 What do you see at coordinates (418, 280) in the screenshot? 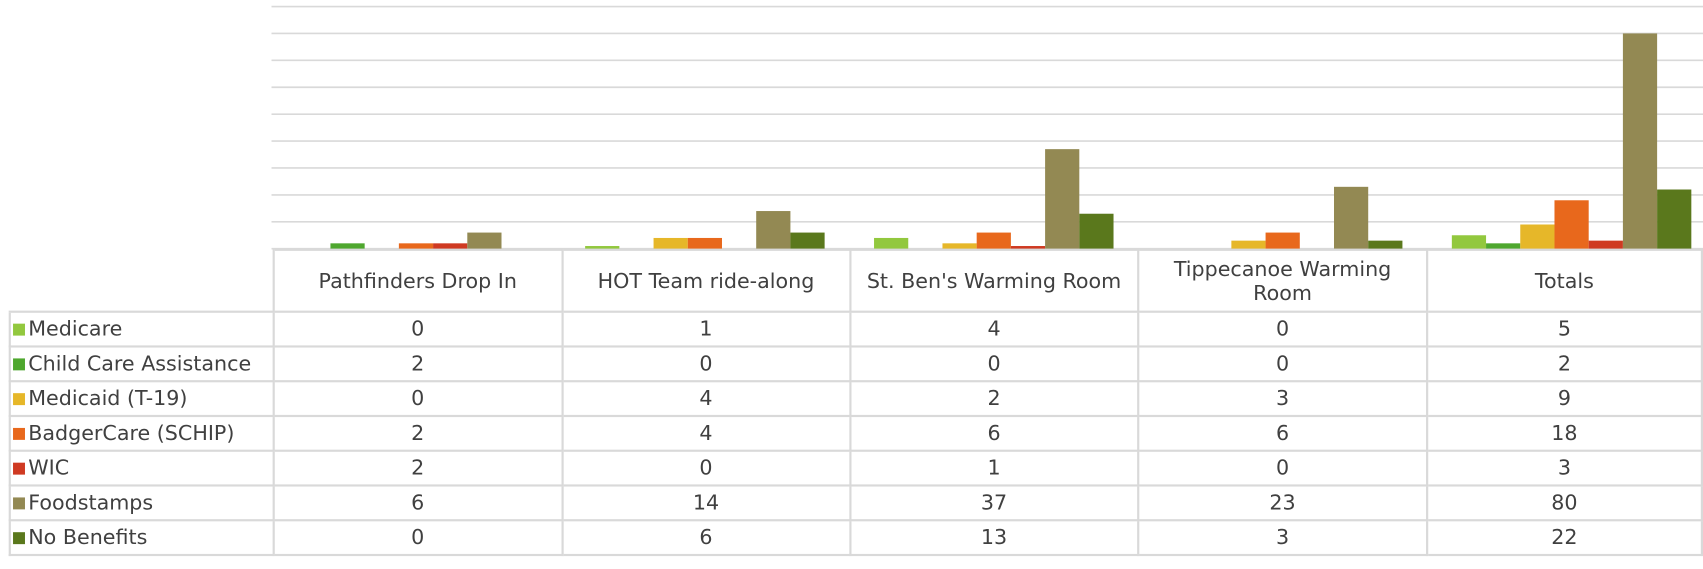
I see `column-header: Pathfinders Drop In` at bounding box center [418, 280].